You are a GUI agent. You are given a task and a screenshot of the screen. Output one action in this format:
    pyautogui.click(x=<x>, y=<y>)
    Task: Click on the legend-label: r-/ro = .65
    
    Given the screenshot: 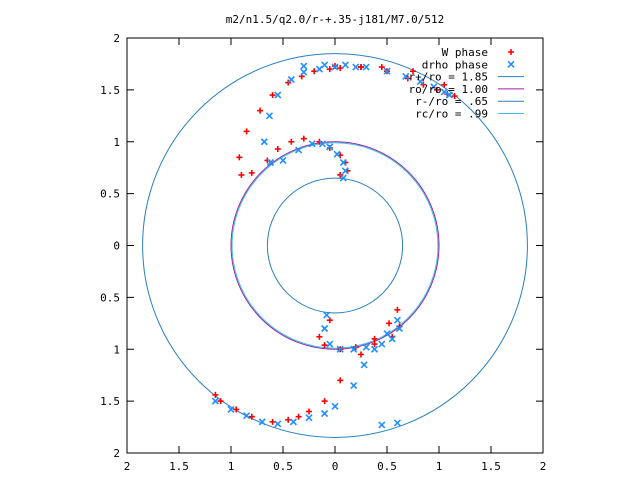 What is the action you would take?
    pyautogui.click(x=451, y=101)
    